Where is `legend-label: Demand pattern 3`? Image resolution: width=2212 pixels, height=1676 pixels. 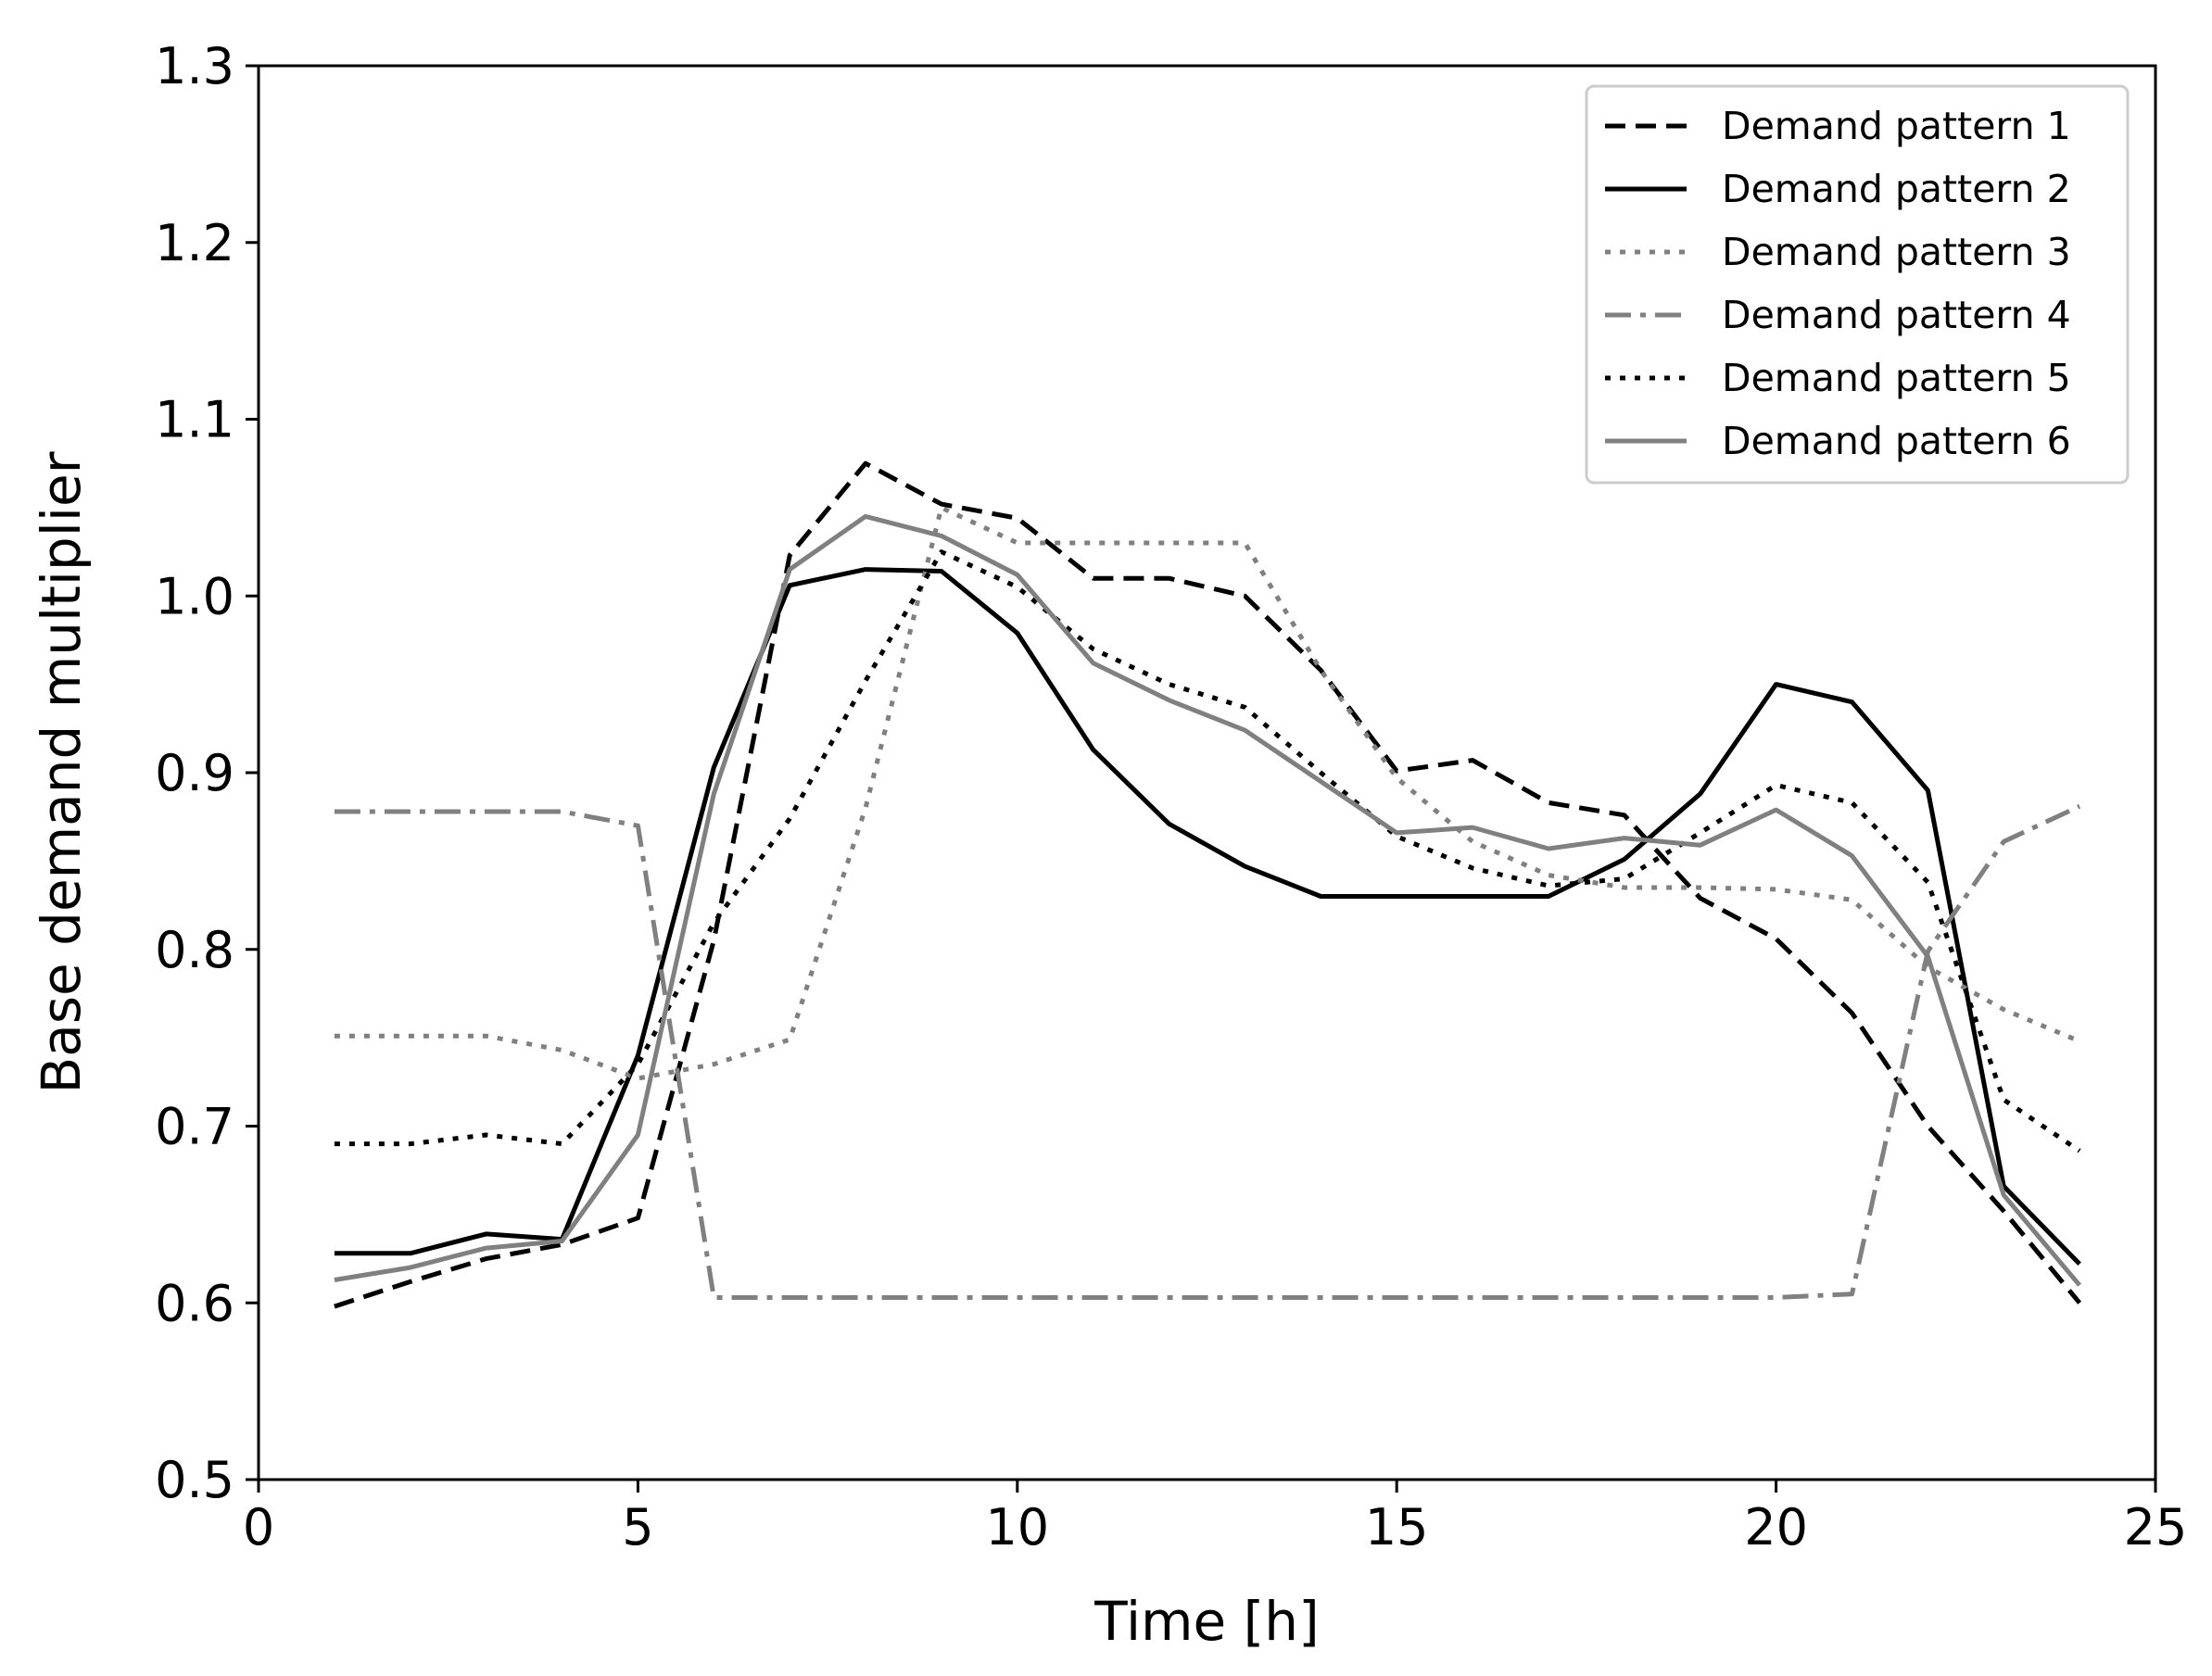 legend-label: Demand pattern 3 is located at coordinates (1896, 252).